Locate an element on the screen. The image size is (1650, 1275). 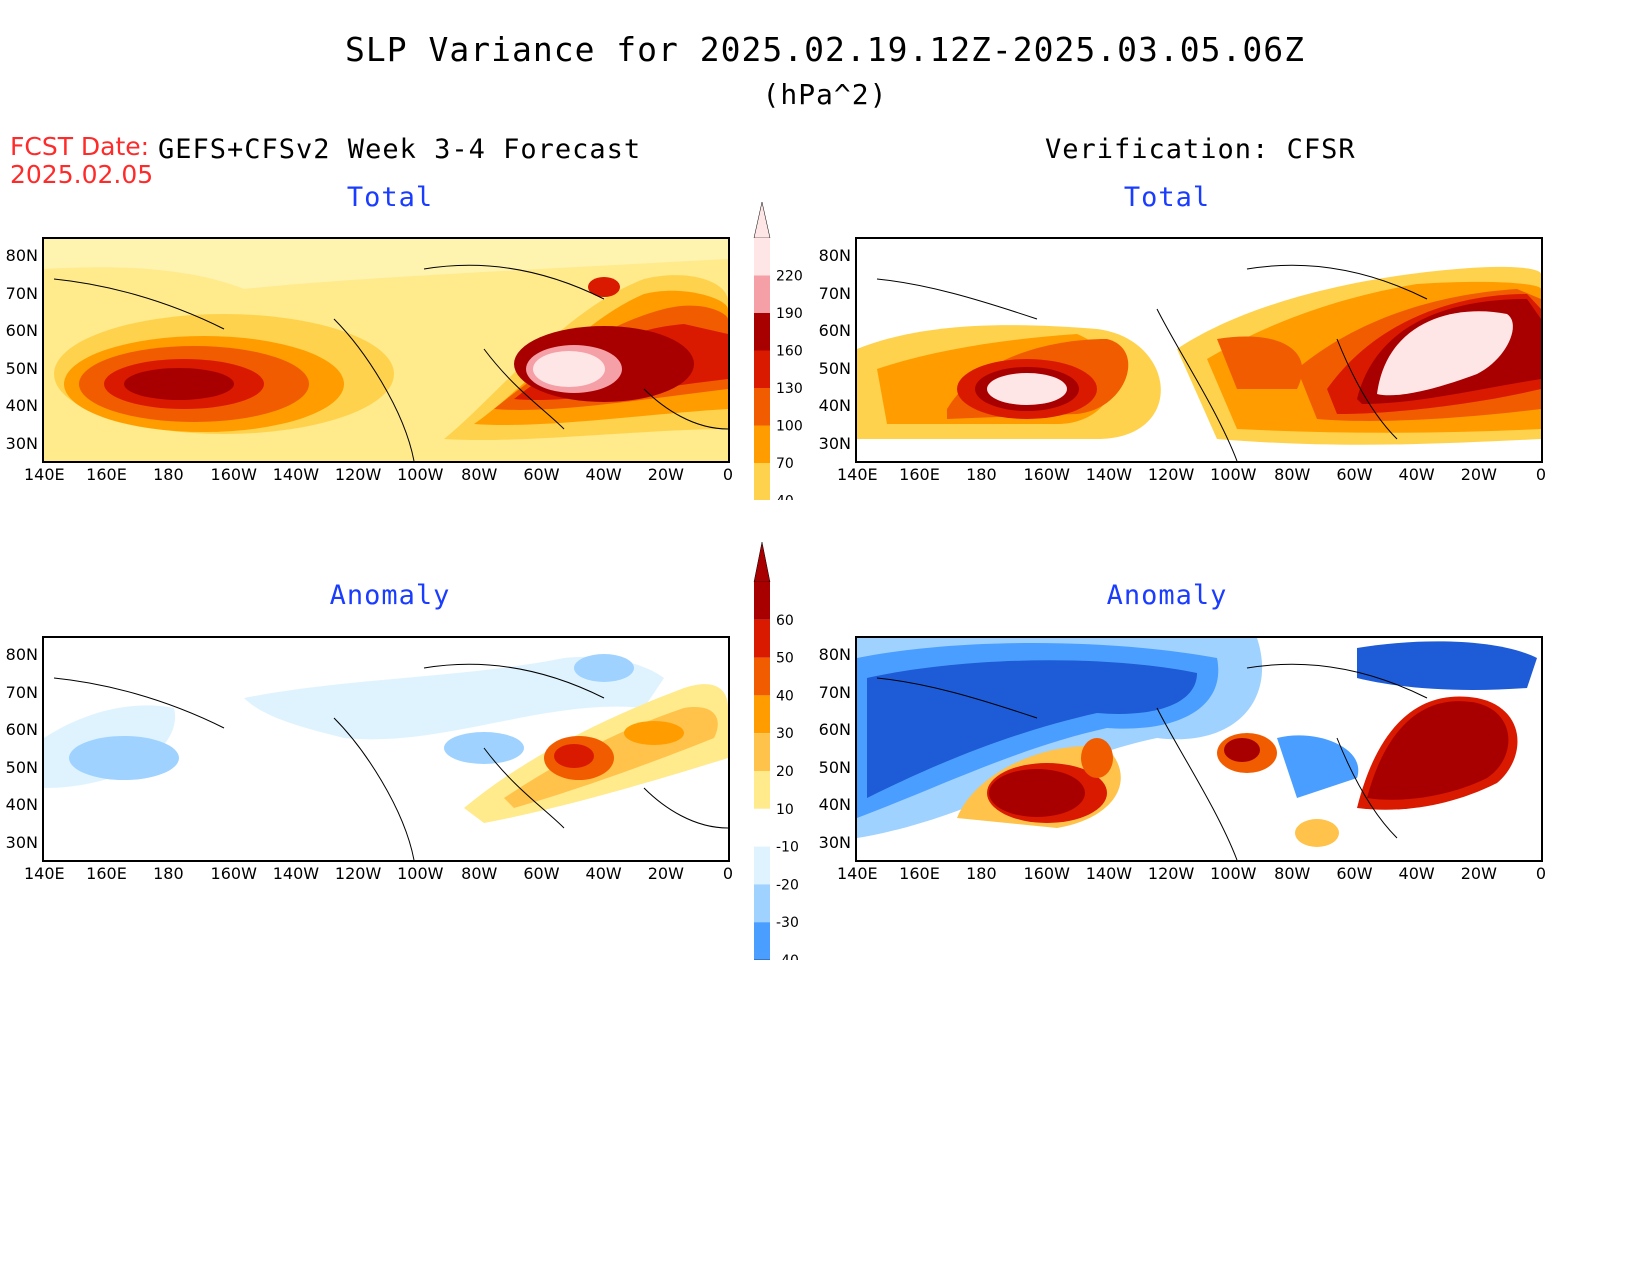
units-label: (hPa^2) is located at coordinates (825, 94).